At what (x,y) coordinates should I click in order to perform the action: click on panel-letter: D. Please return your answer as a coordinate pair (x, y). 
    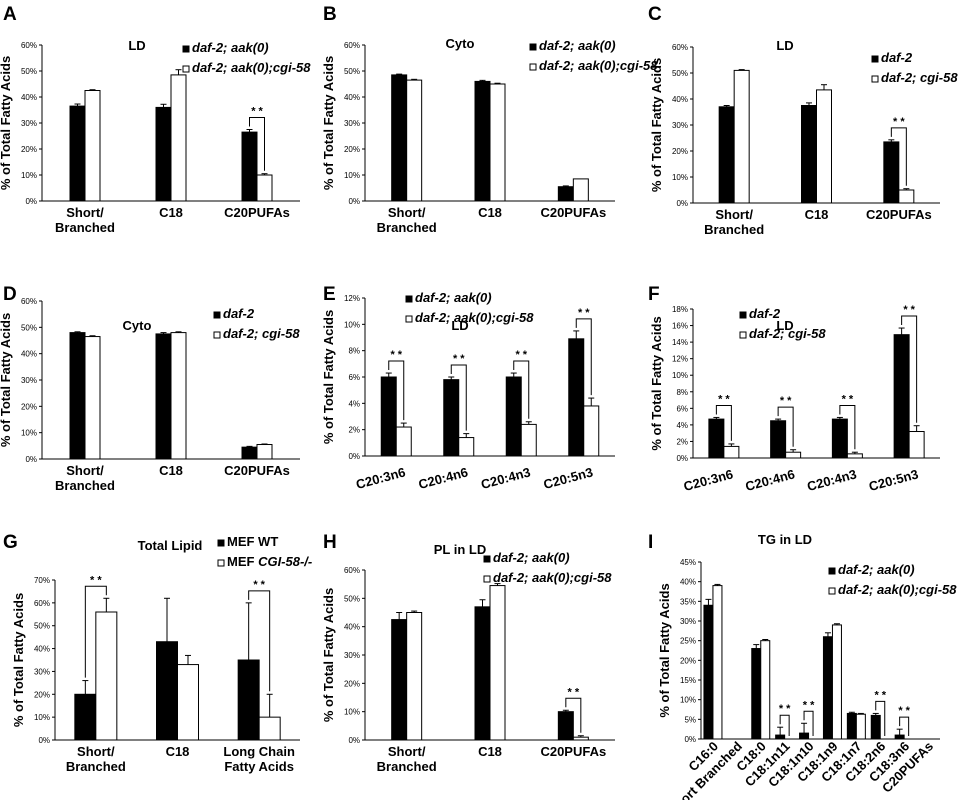
    Looking at the image, I should click on (10, 294).